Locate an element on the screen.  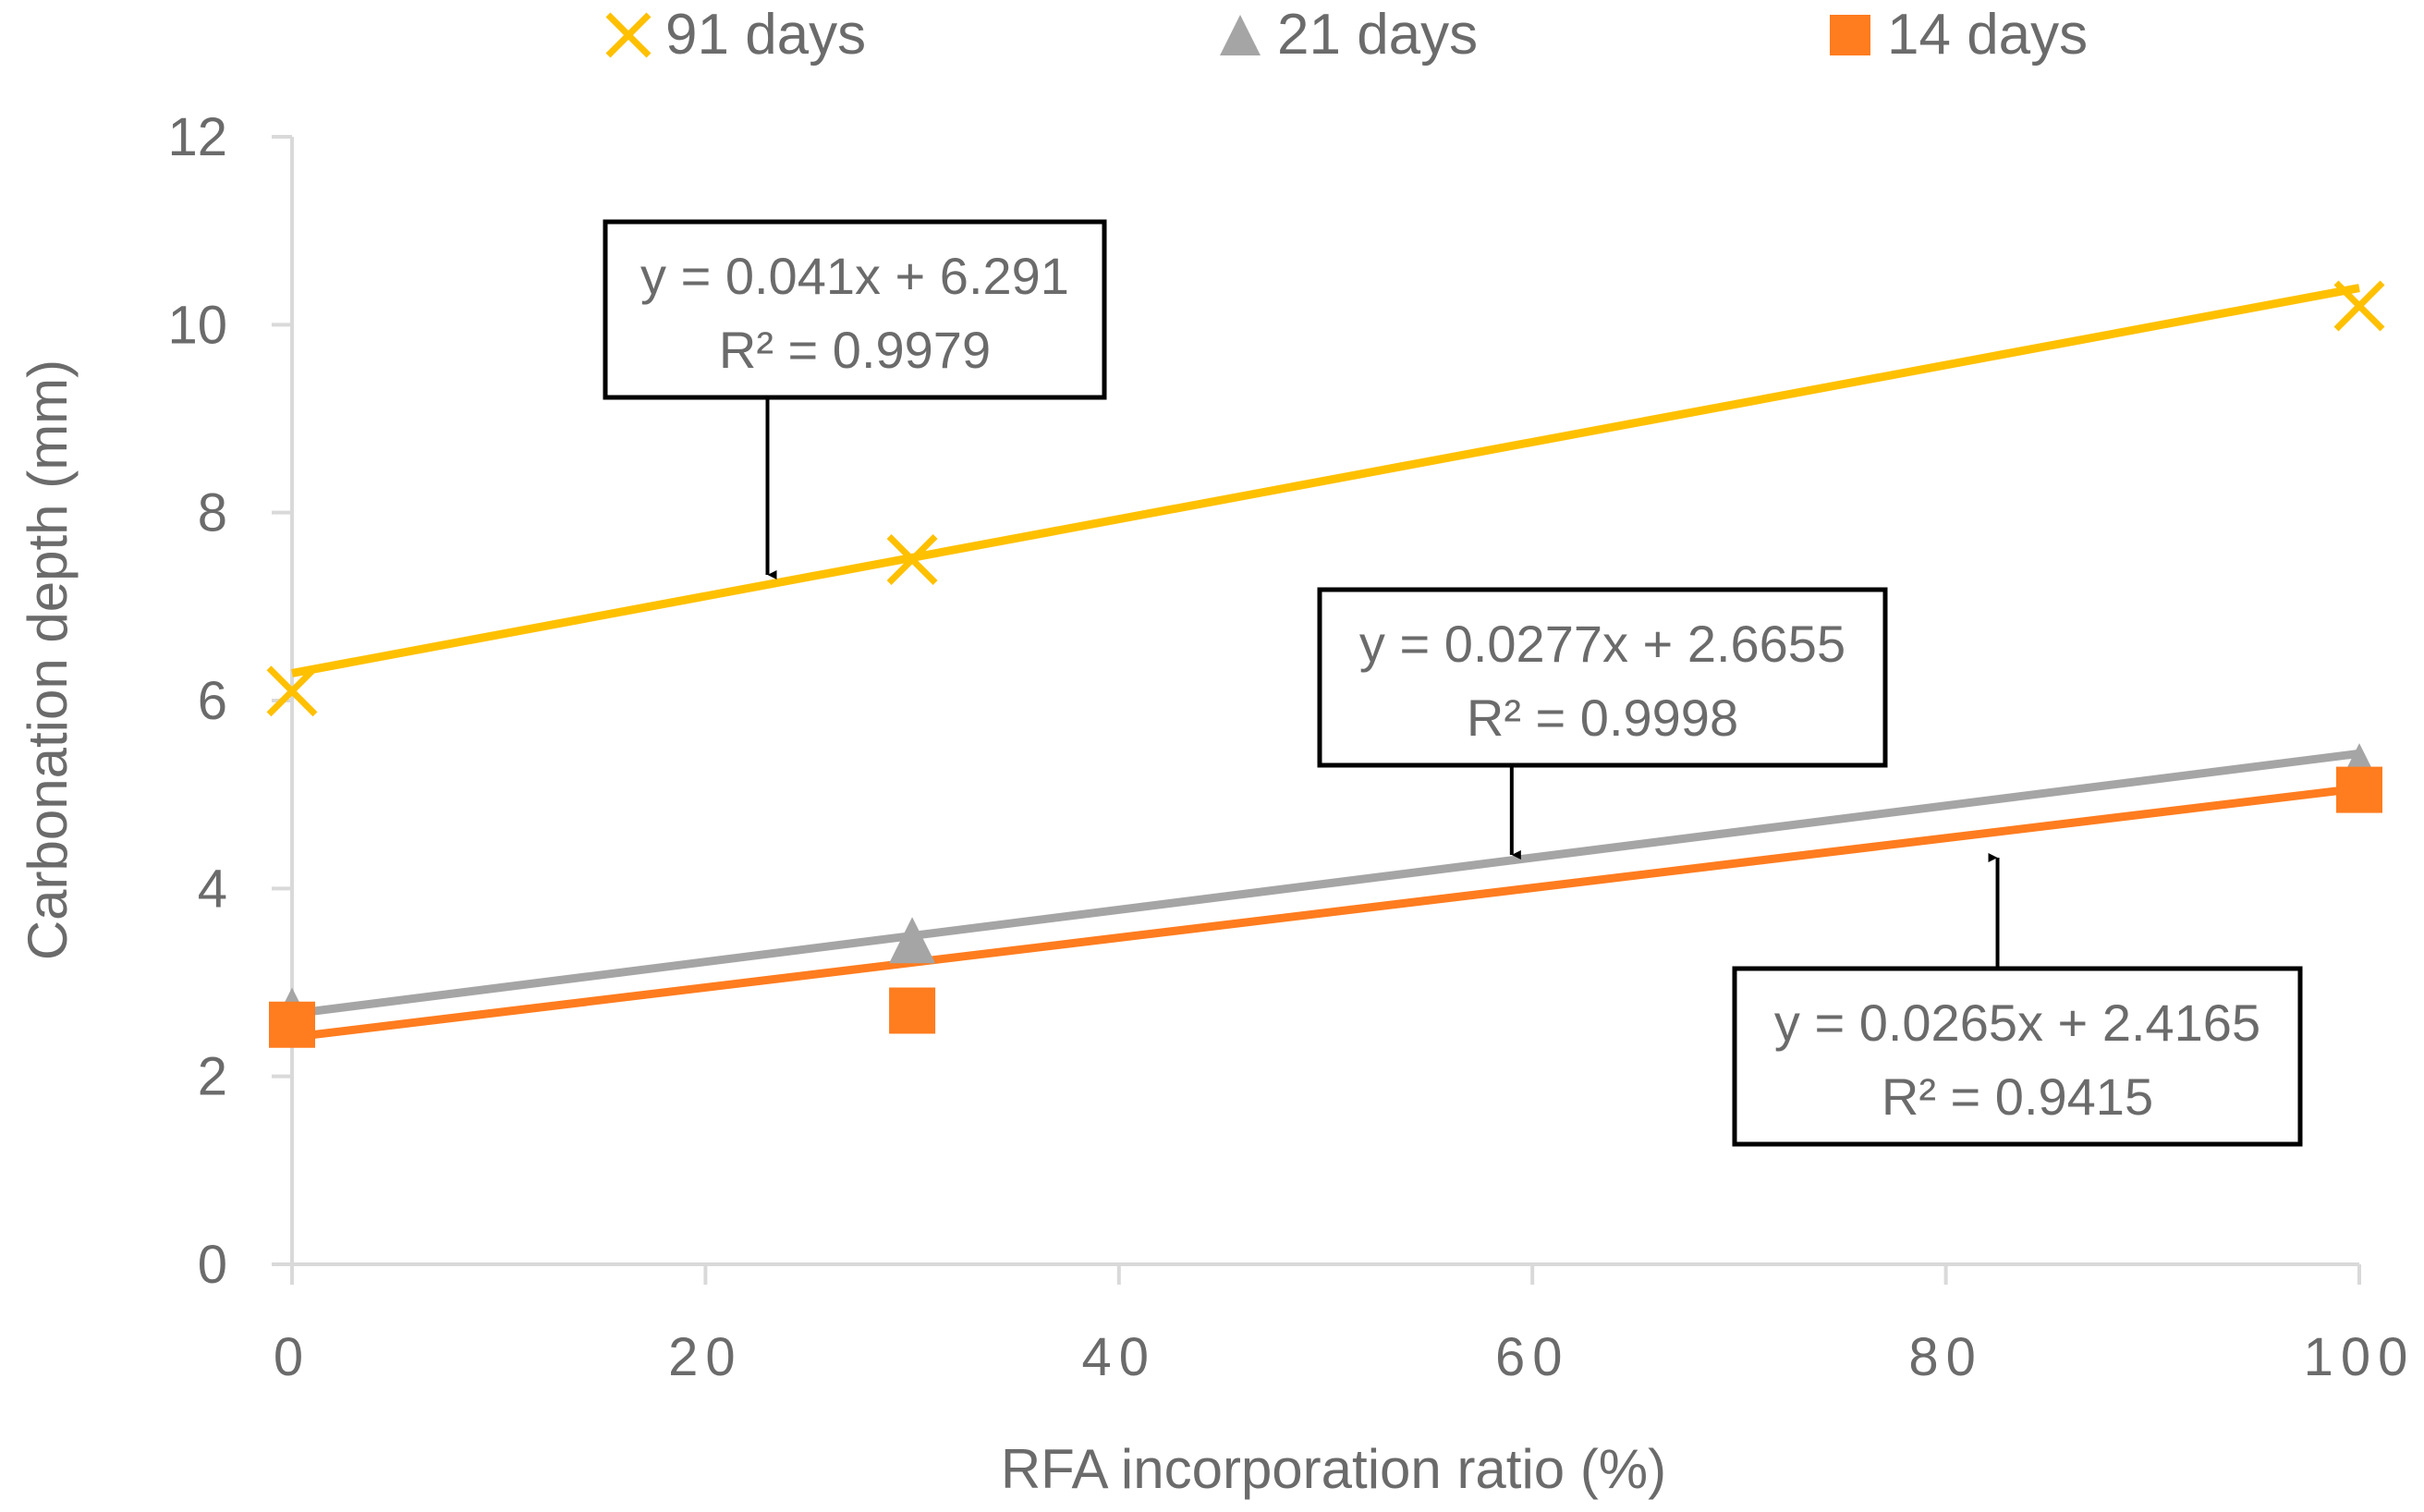
legend-marker-91-days is located at coordinates (628, 35).